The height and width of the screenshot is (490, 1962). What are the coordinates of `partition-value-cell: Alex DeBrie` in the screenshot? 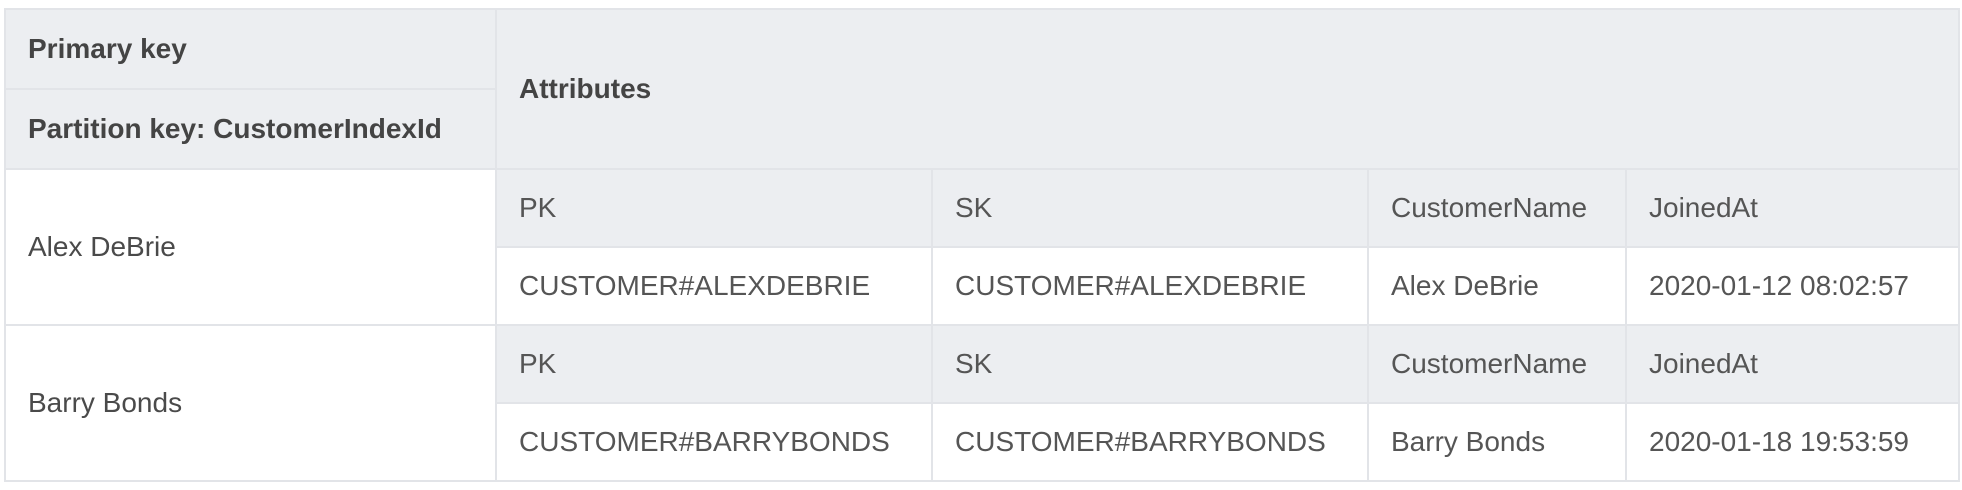 It's located at (250, 247).